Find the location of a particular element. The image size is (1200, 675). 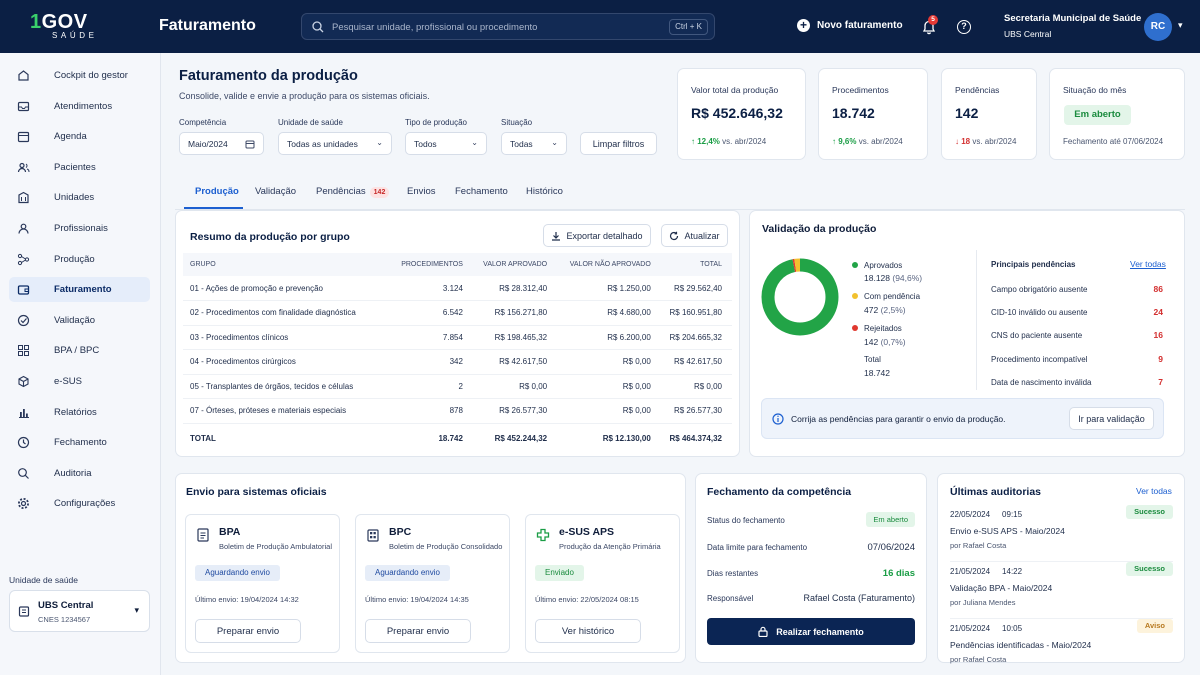

sidebar-item-profissionais: Profissionais is located at coordinates (79, 228).